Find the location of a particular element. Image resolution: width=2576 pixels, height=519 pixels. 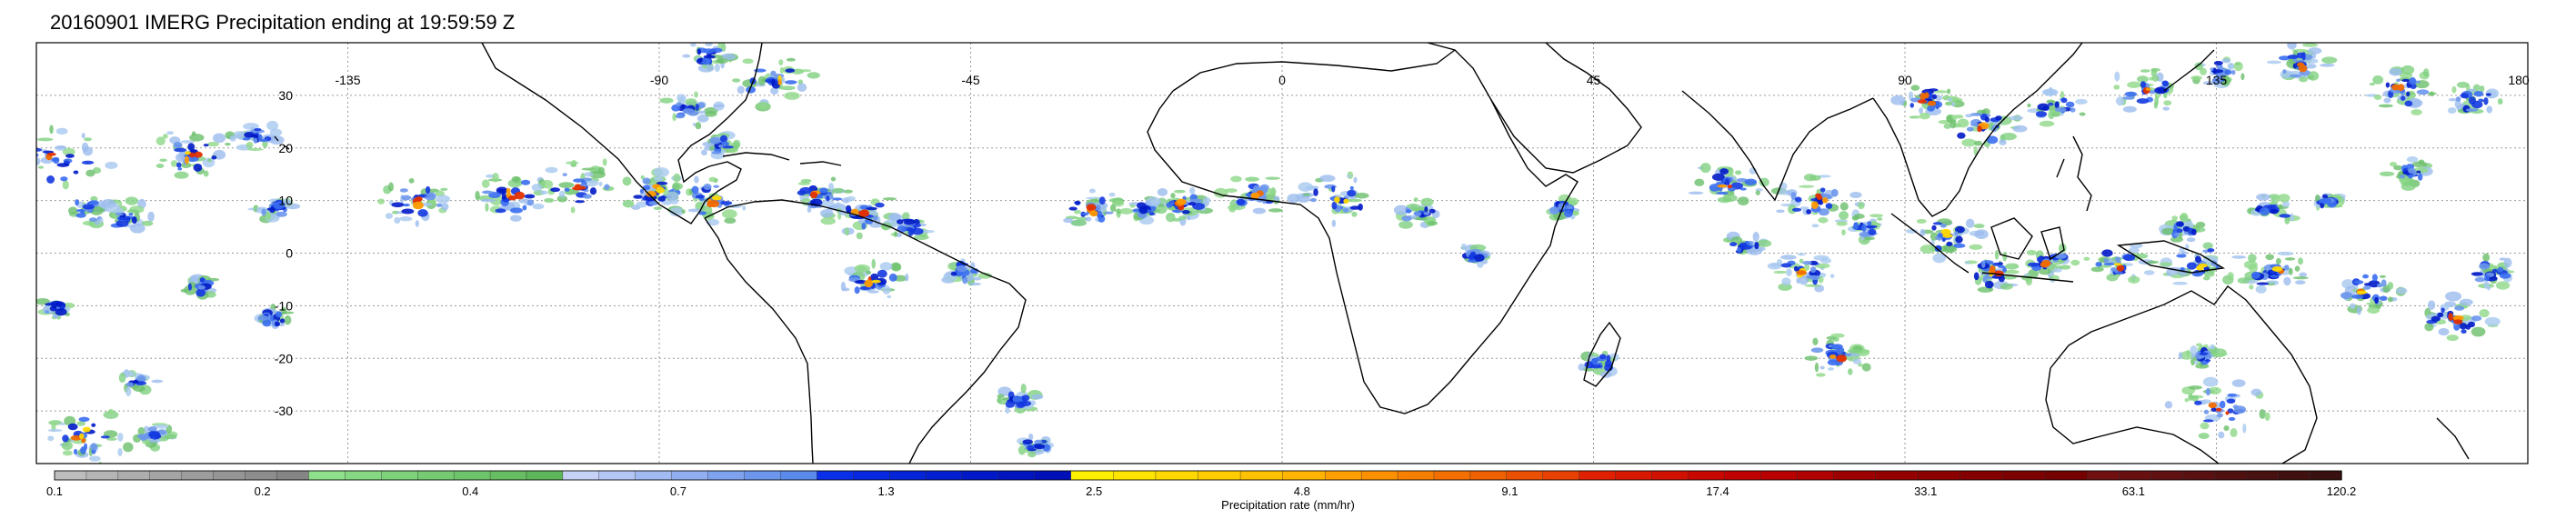

colorbar-tick-label: 9.1 is located at coordinates (1509, 491).